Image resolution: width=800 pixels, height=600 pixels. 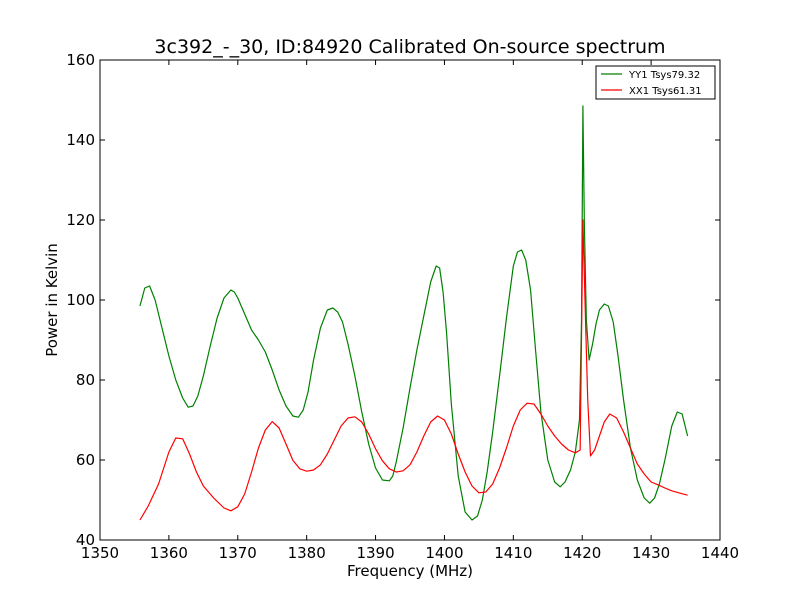 What do you see at coordinates (307, 553) in the screenshot?
I see `x-tick-label: 1380` at bounding box center [307, 553].